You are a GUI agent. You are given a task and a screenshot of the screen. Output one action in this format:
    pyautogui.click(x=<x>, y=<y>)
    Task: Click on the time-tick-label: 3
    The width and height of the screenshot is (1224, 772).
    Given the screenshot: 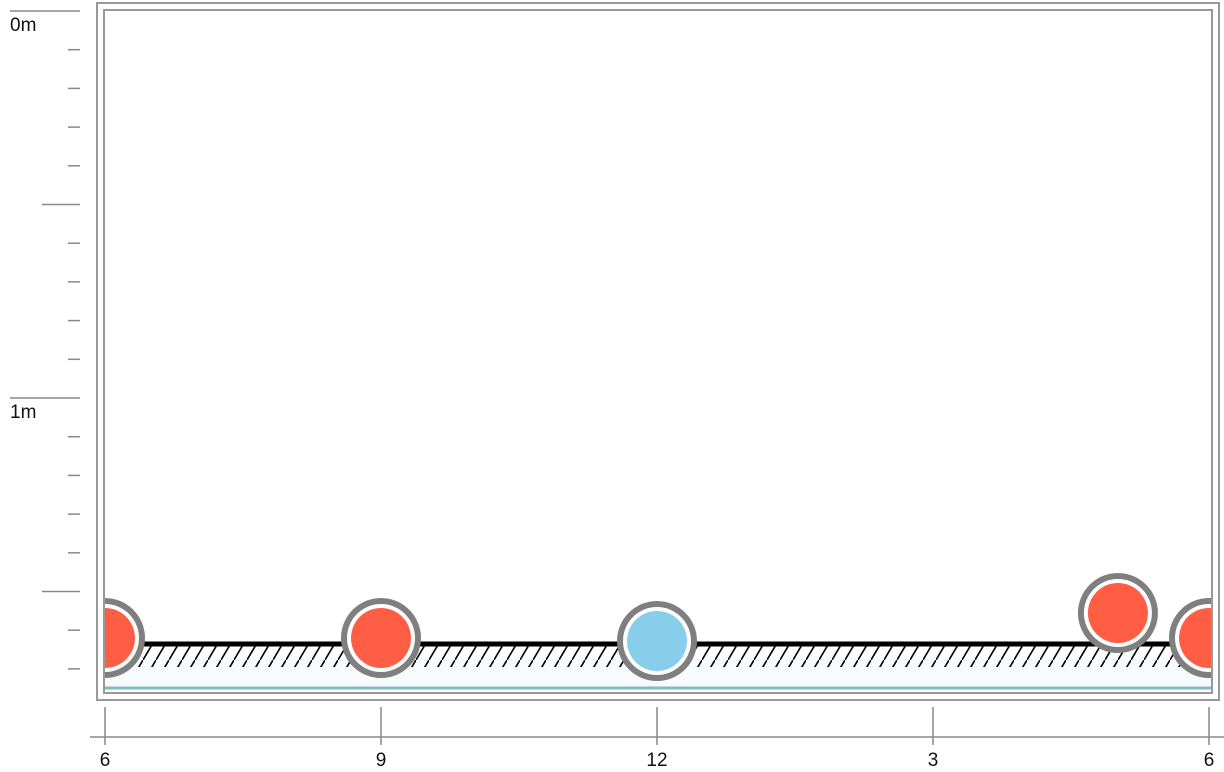 What is the action you would take?
    pyautogui.click(x=933, y=760)
    